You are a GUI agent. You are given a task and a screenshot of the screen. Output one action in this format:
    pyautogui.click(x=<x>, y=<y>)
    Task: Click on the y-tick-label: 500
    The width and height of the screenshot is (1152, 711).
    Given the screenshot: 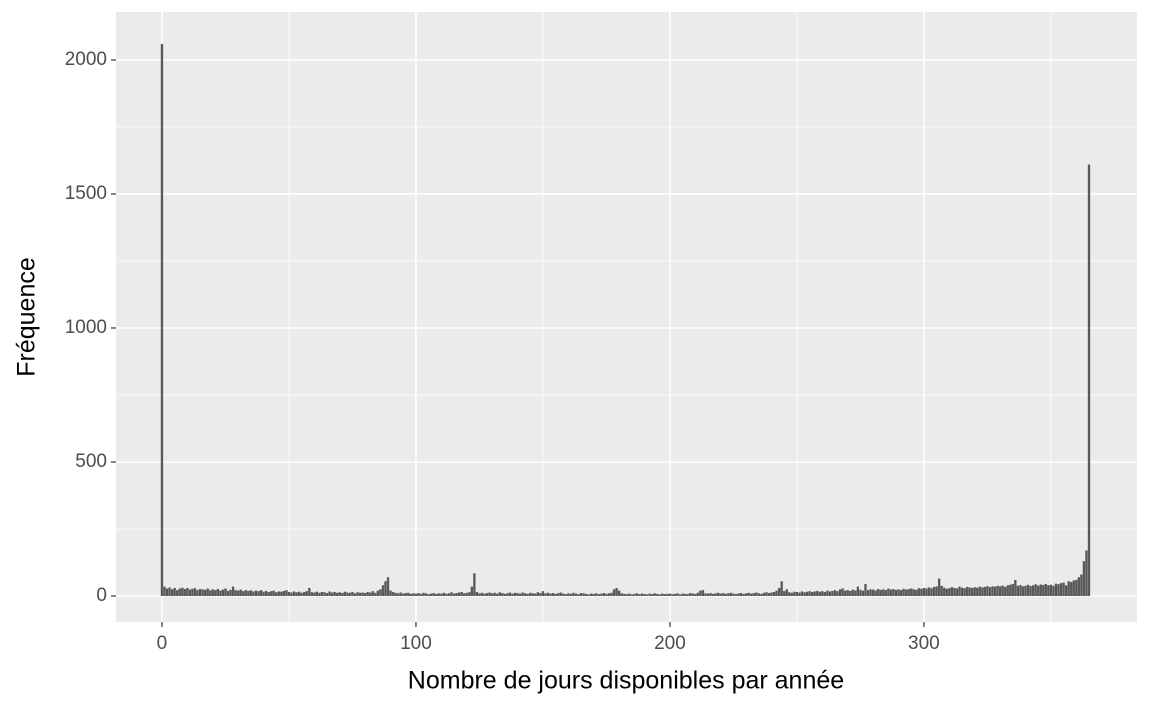 What is the action you would take?
    pyautogui.click(x=91, y=461)
    